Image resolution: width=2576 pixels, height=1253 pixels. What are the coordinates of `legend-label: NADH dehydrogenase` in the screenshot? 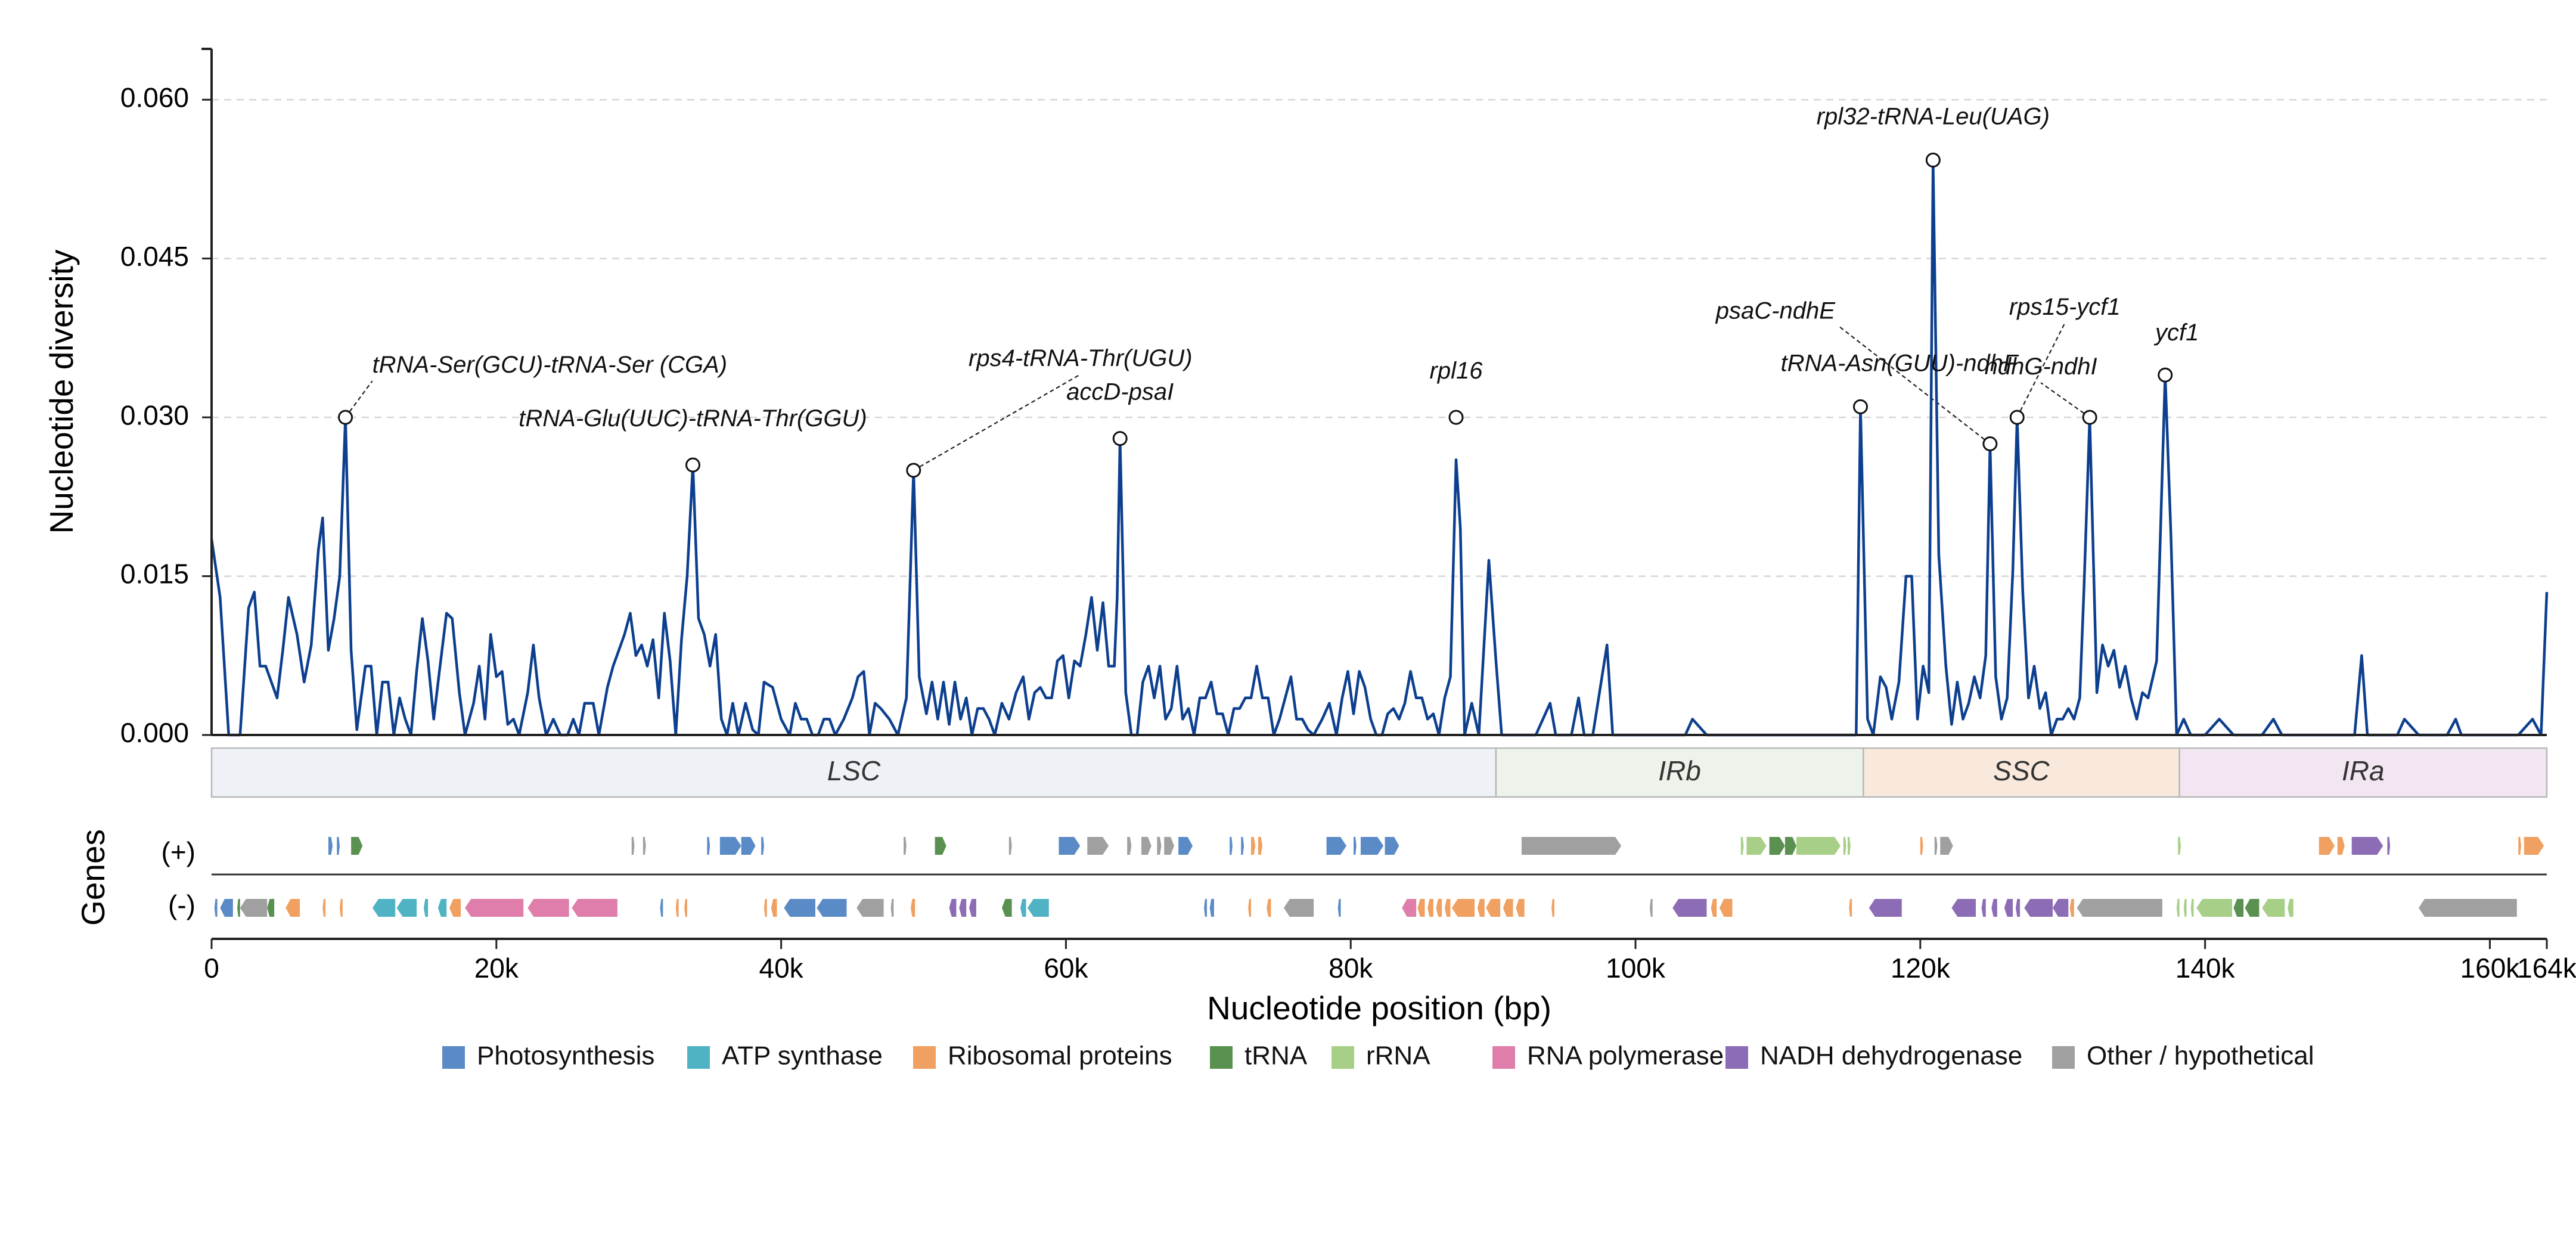 It's located at (1891, 1056).